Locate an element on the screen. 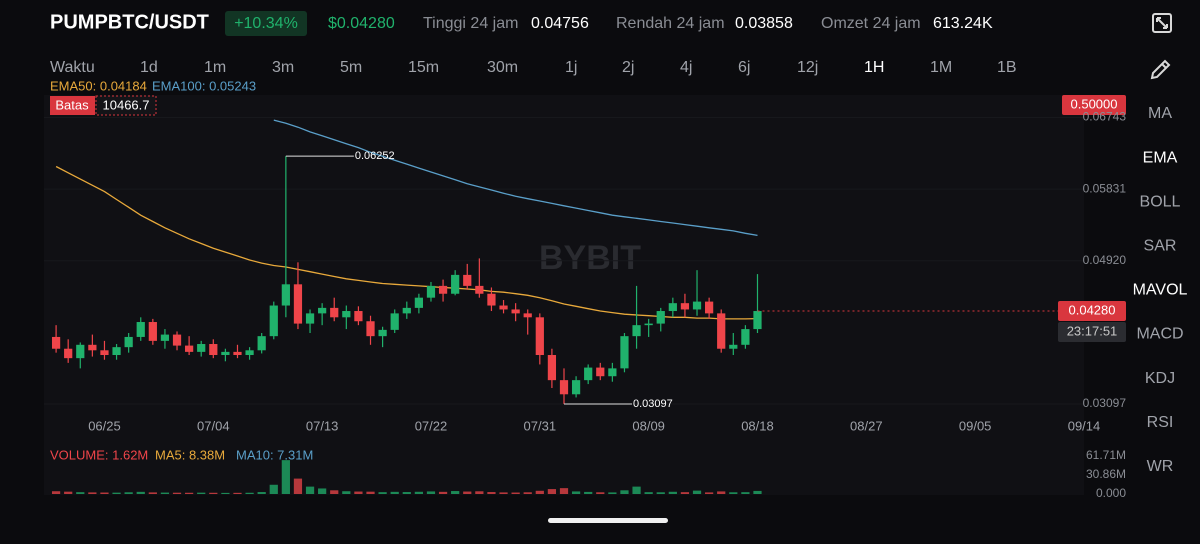 The image size is (1200, 544). draw-icon is located at coordinates (1160, 69).